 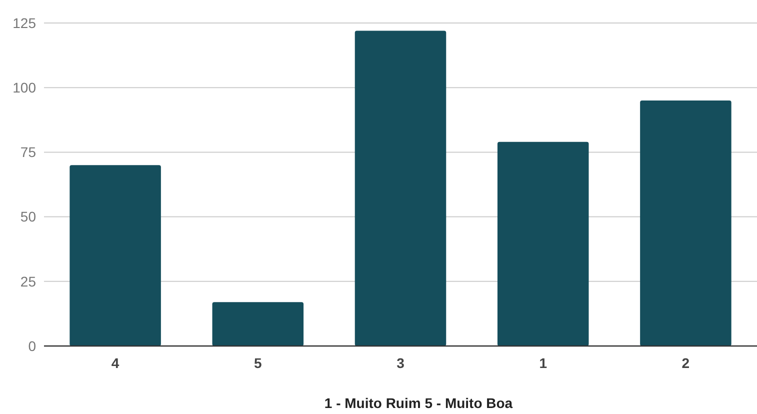 I want to click on y-tick-label: 50, so click(x=28, y=216).